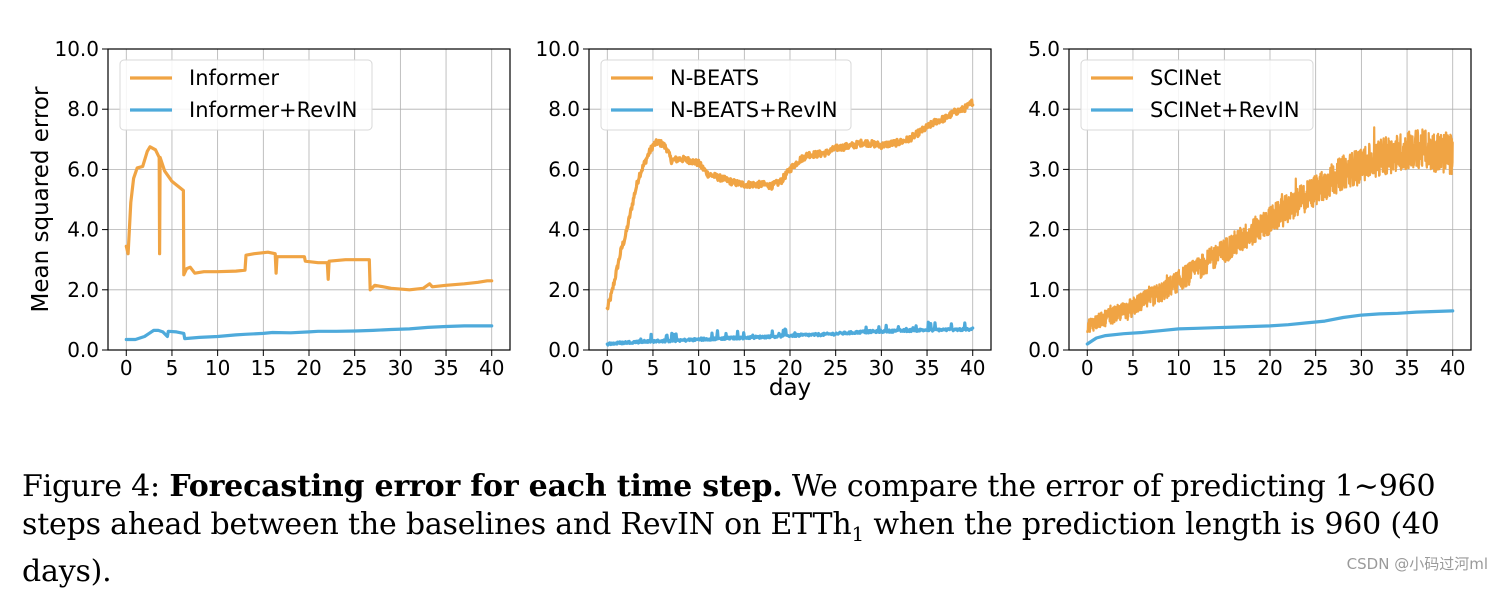 This screenshot has width=1500, height=591. What do you see at coordinates (1044, 49) in the screenshot?
I see `y-tick-label: 5.0` at bounding box center [1044, 49].